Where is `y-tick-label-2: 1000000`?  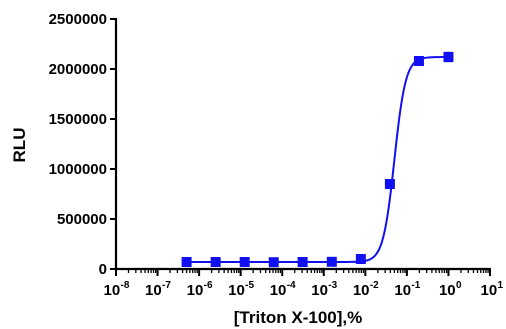
y-tick-label-2: 1000000 is located at coordinates (78, 169).